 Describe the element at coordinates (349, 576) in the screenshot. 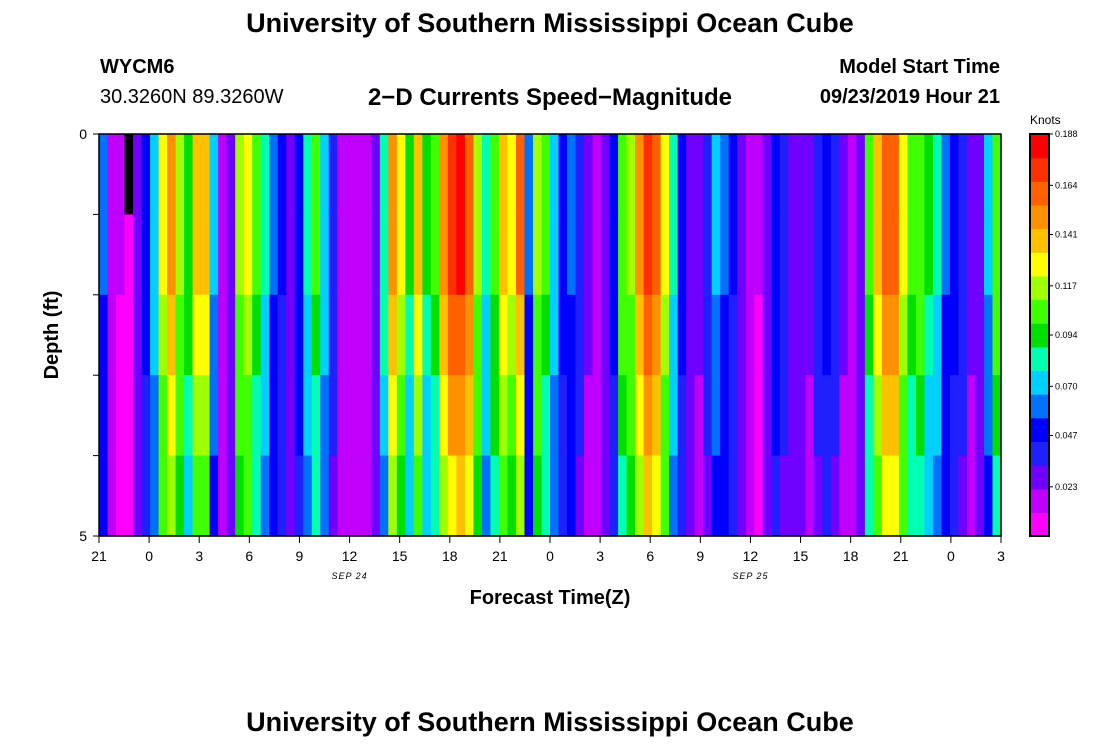

I see `date-label: SEP 24` at that location.